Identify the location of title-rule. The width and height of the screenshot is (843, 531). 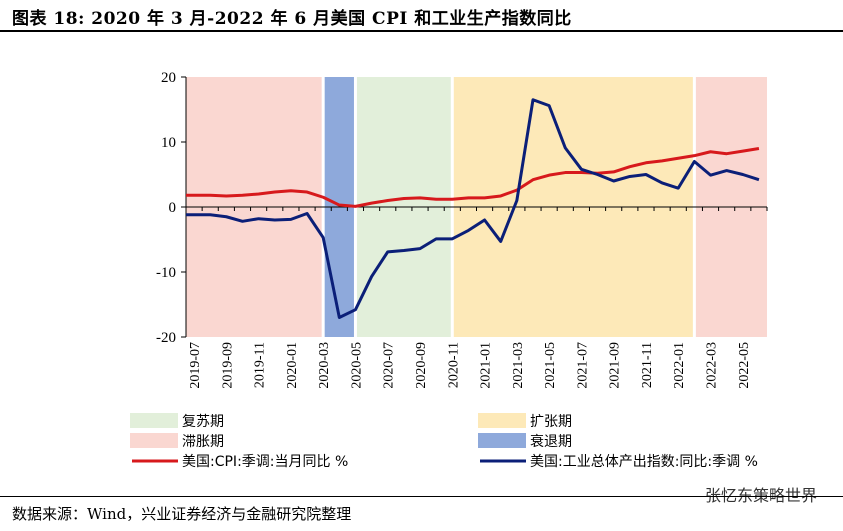
(421, 31).